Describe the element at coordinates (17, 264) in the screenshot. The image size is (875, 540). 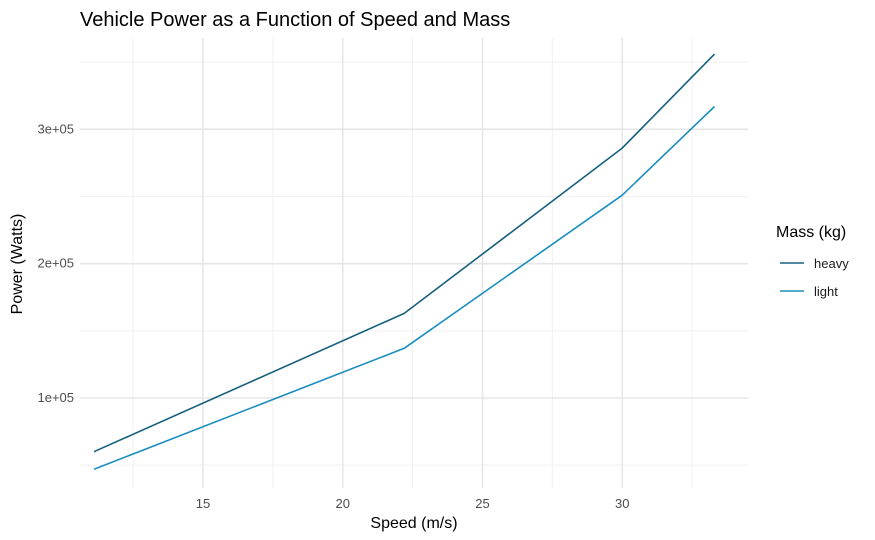
I see `y-axis-label: Power (Watts)` at that location.